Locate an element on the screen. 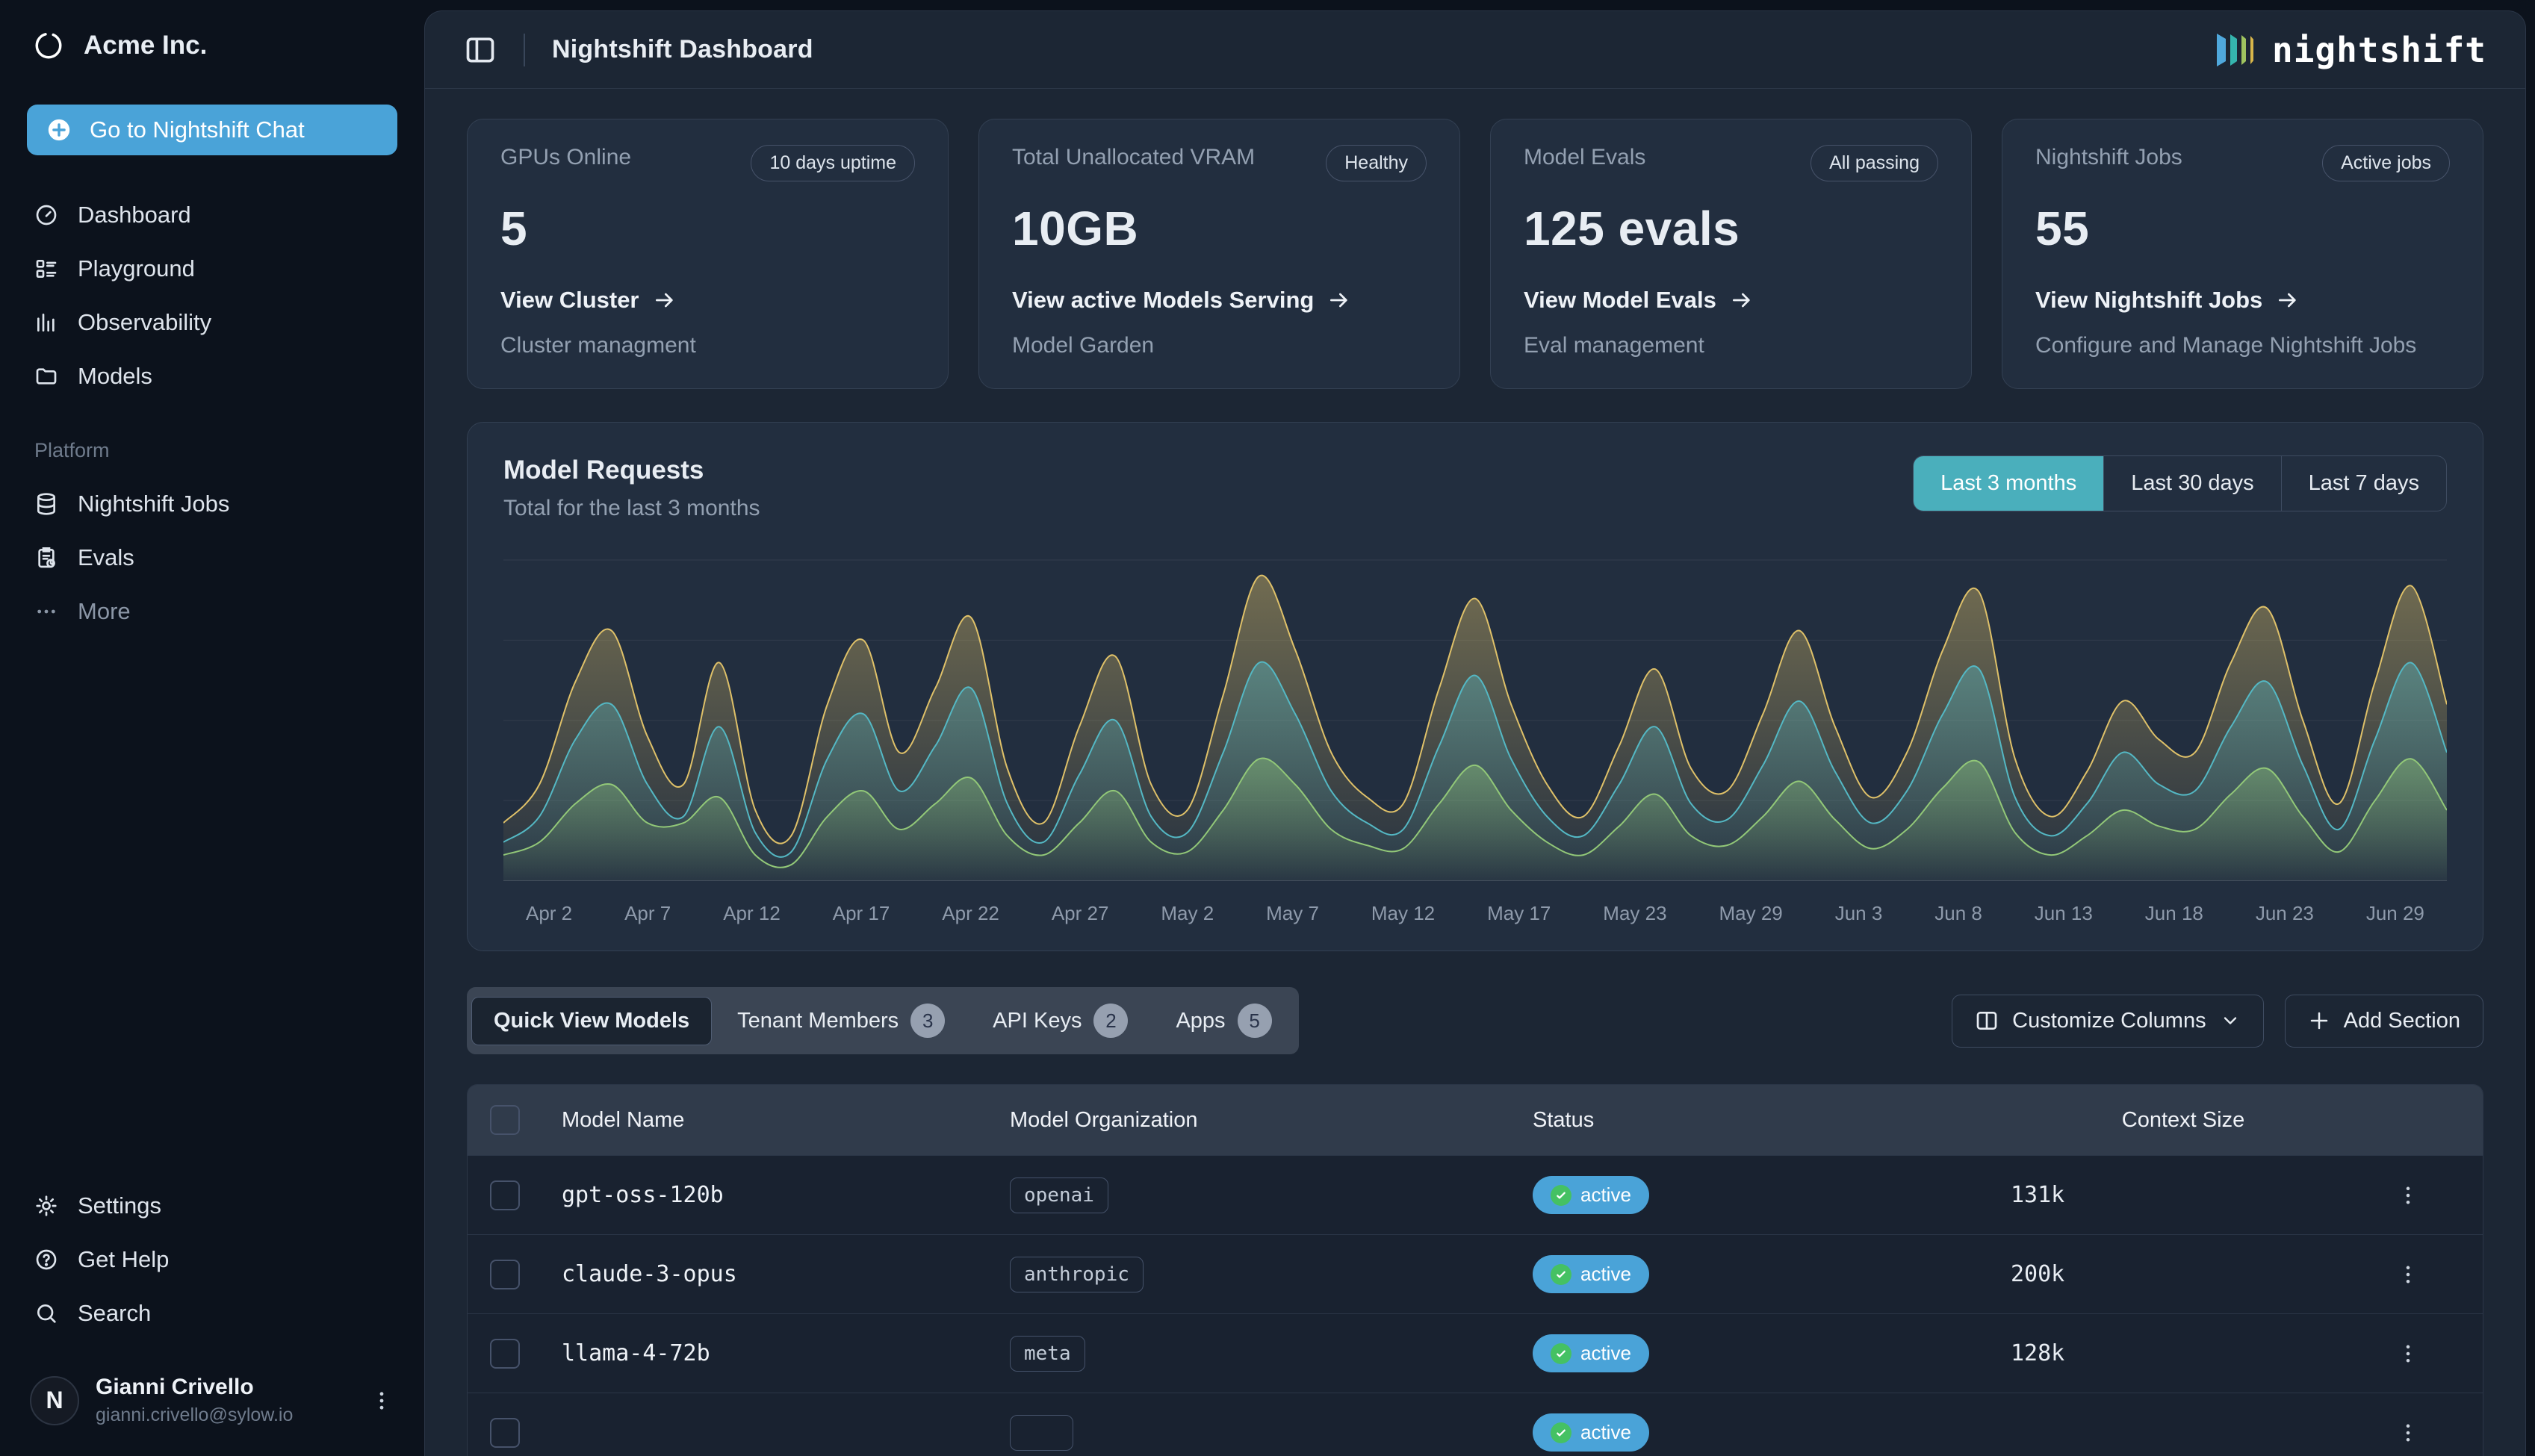 This screenshot has width=2535, height=1456. clipboard-clock-icon is located at coordinates (46, 558).